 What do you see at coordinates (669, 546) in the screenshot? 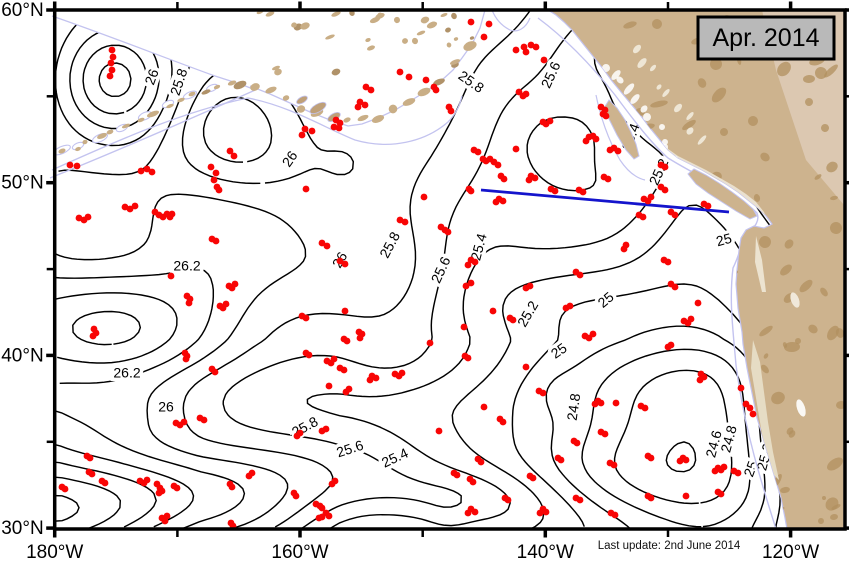
I see `svg-text: Last update: 2nd June 2014` at bounding box center [669, 546].